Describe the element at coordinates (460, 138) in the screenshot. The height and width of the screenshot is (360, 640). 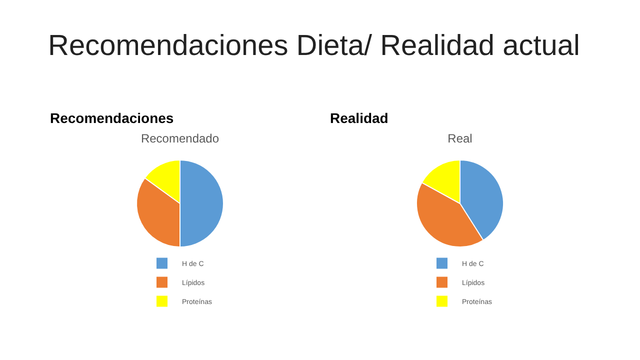
I see `chart-title: Real` at that location.